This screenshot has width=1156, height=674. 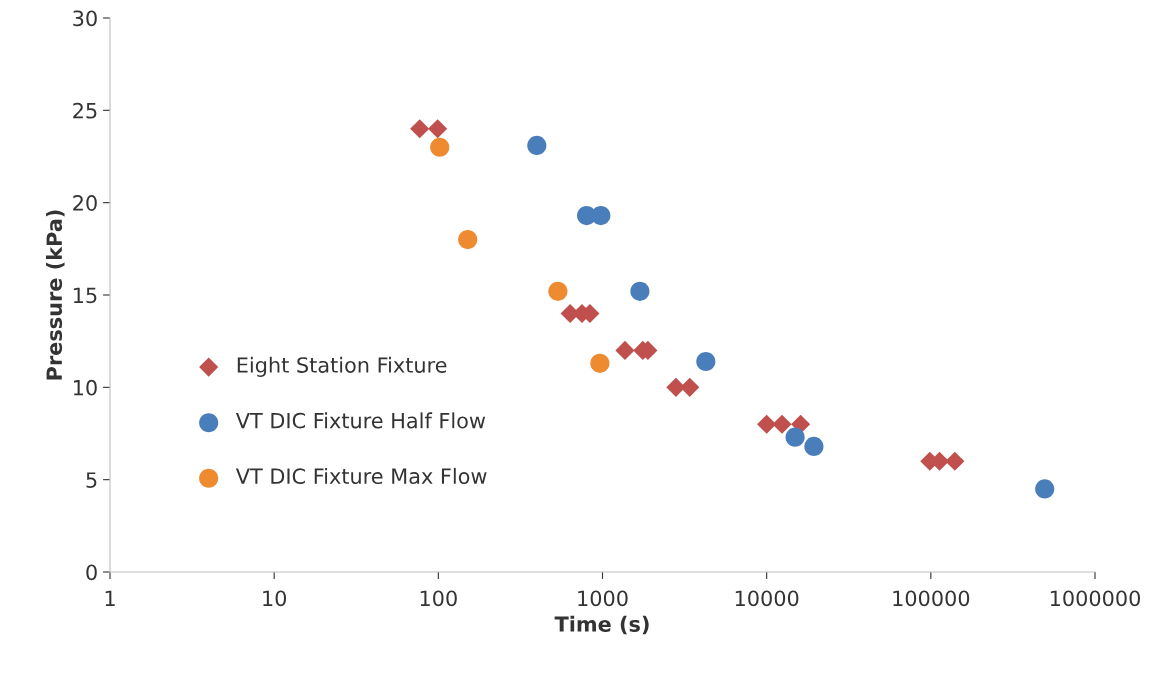 I want to click on legend-label: VT DIC Fixture Max Flow, so click(x=361, y=476).